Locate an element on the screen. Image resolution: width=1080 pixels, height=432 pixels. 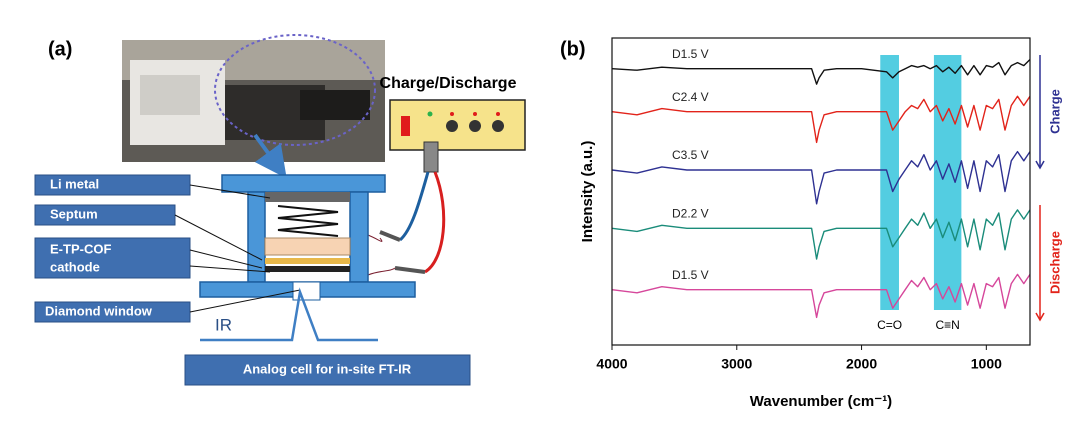
x-tick-label: 2000 is located at coordinates (861, 364).